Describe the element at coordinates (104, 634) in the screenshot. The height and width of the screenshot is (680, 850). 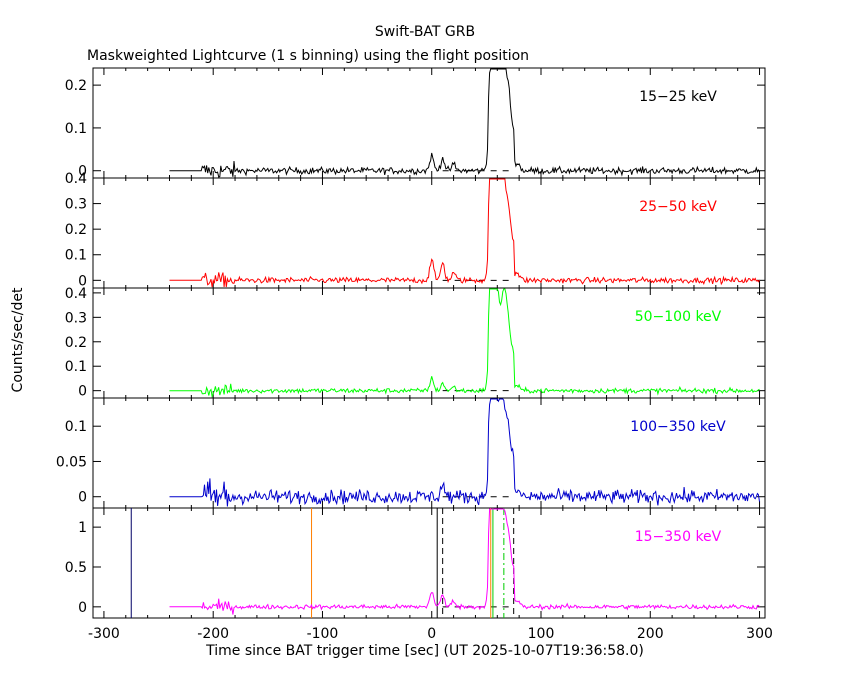
I see `x-tick-label: -300` at that location.